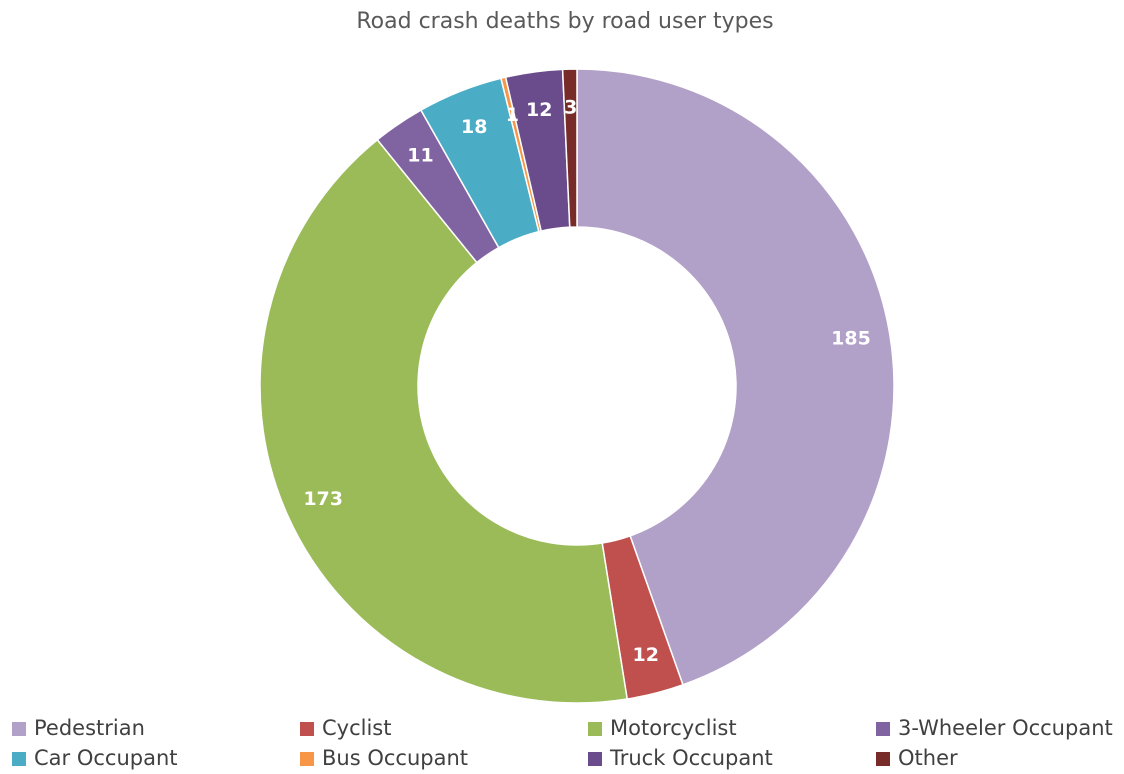  I want to click on data-label: 1, so click(512, 115).